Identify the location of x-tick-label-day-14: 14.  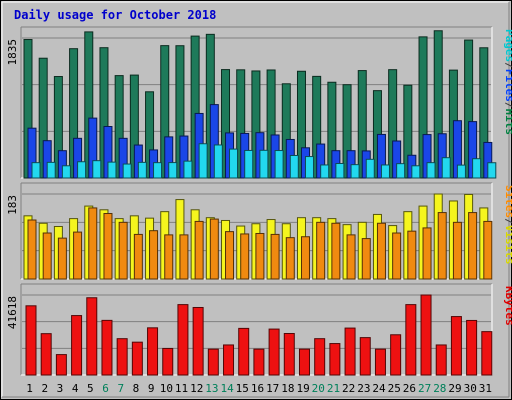
(227, 388).